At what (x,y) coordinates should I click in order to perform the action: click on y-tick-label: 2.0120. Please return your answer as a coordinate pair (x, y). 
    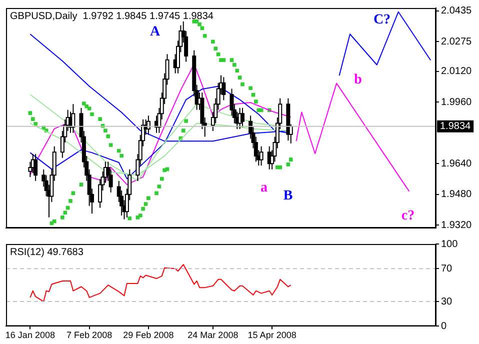
    Looking at the image, I should click on (456, 72).